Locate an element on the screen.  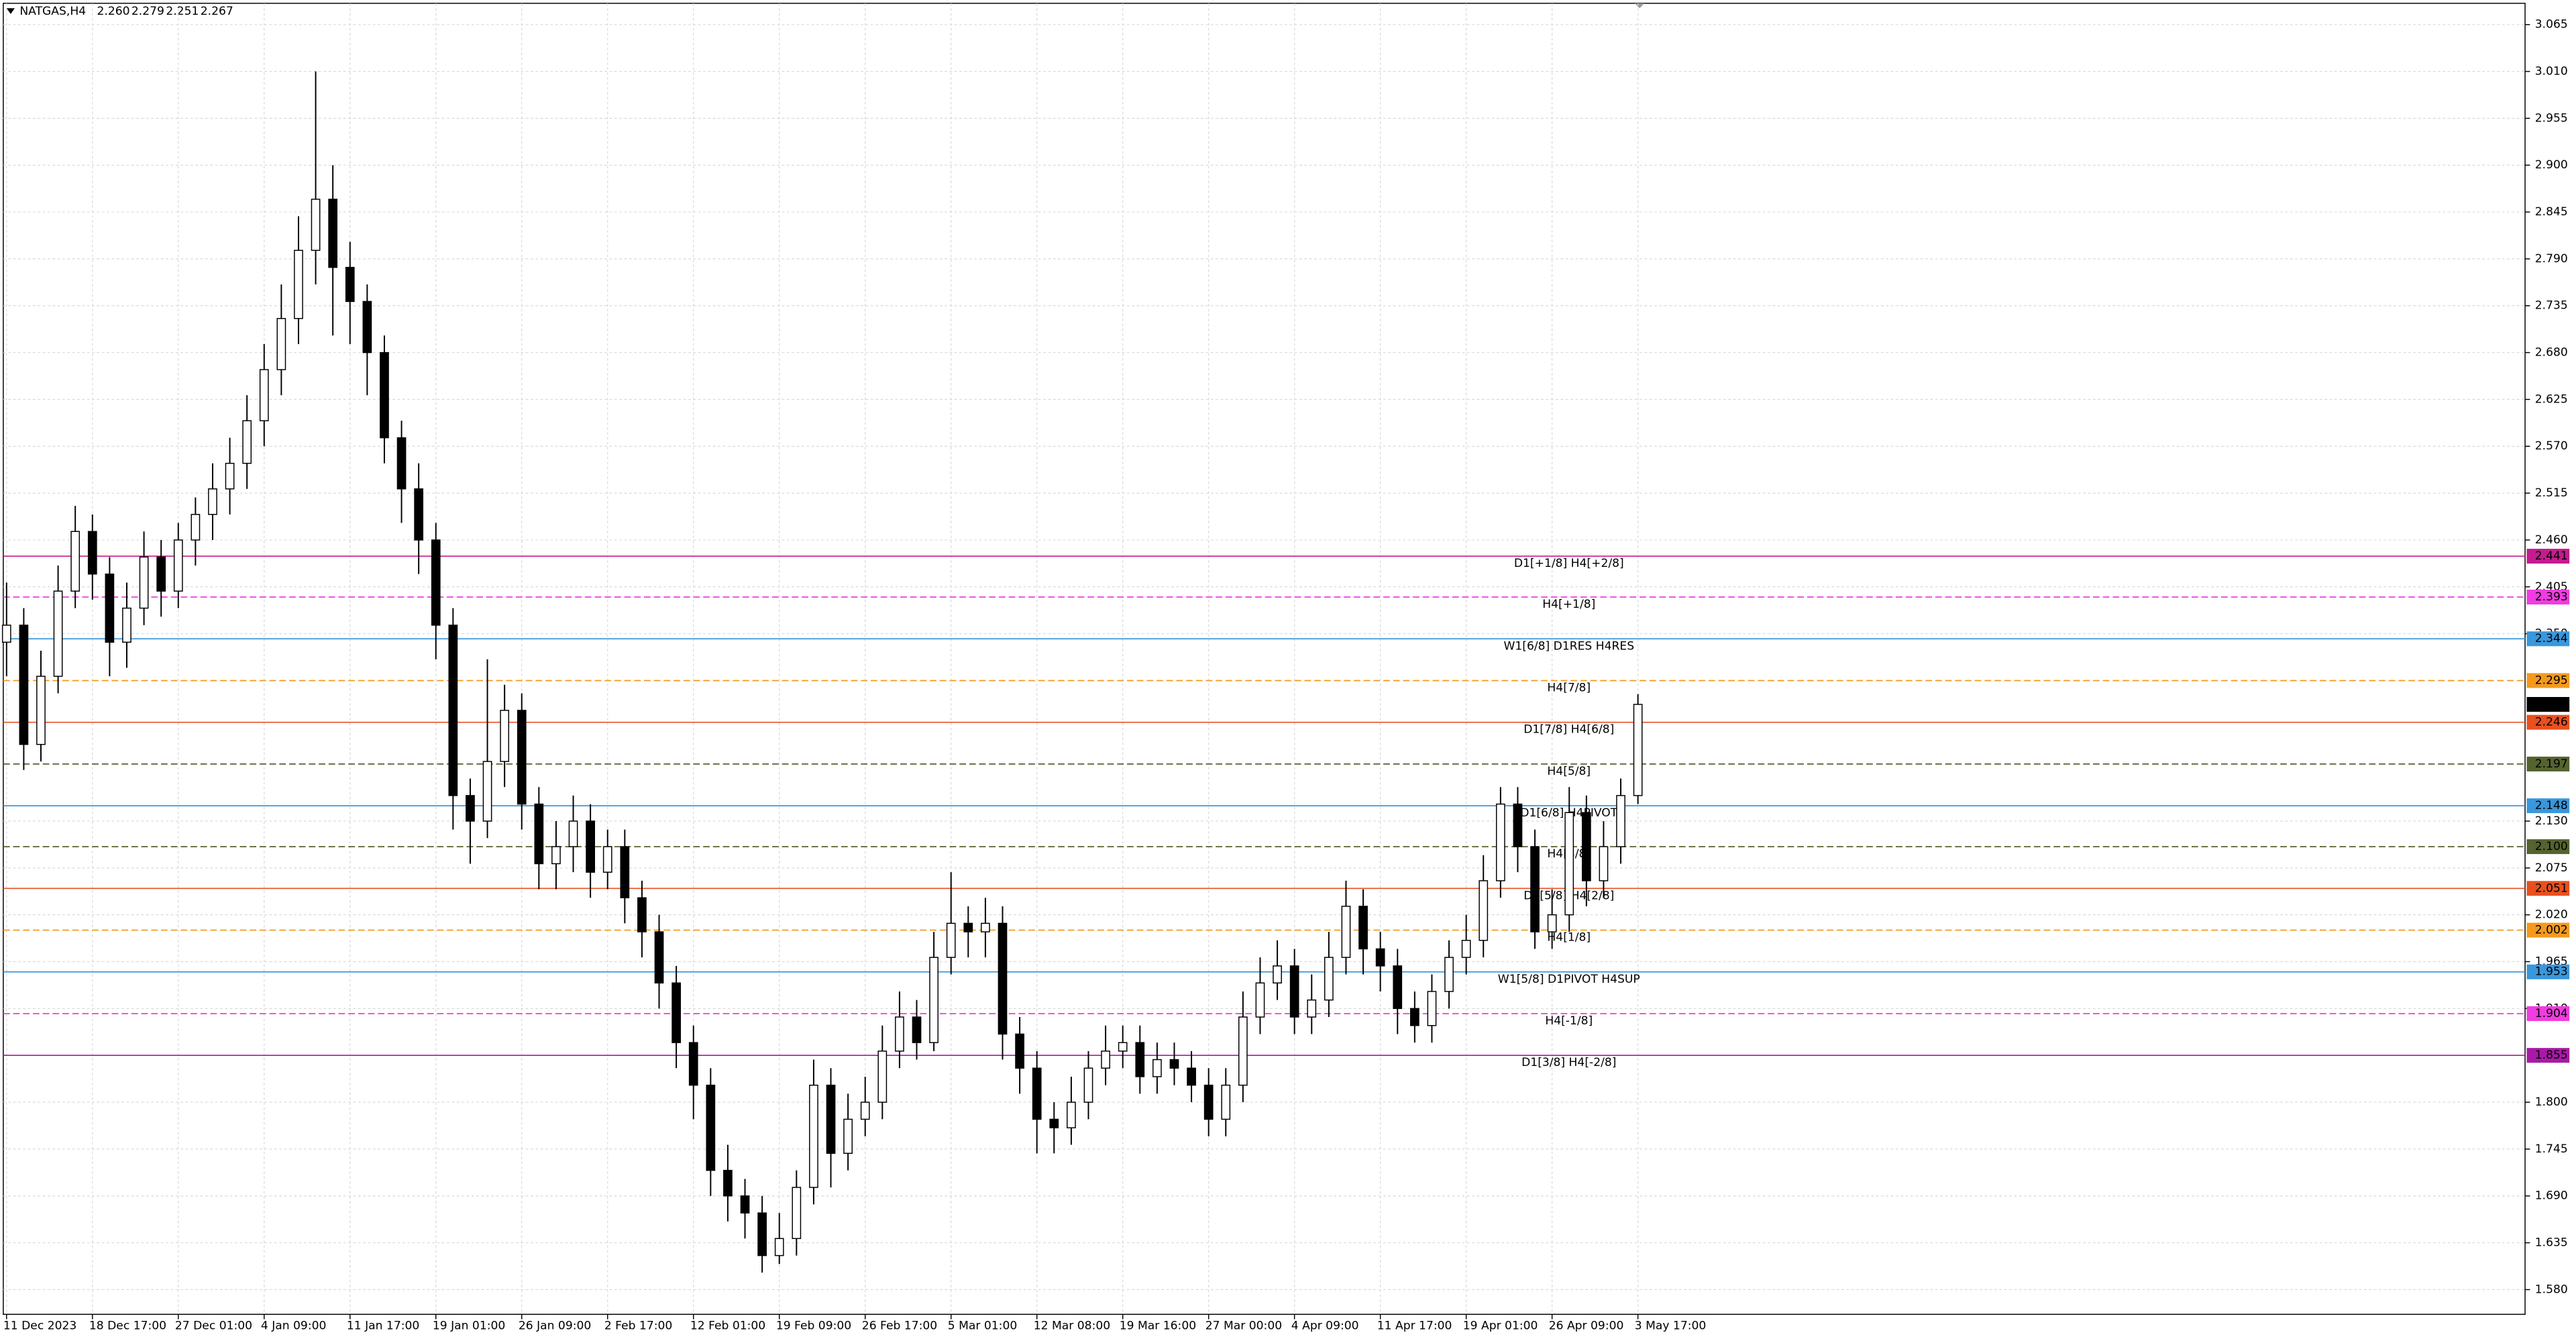
x-tick-label: 12 Feb 01:00 is located at coordinates (727, 1325).